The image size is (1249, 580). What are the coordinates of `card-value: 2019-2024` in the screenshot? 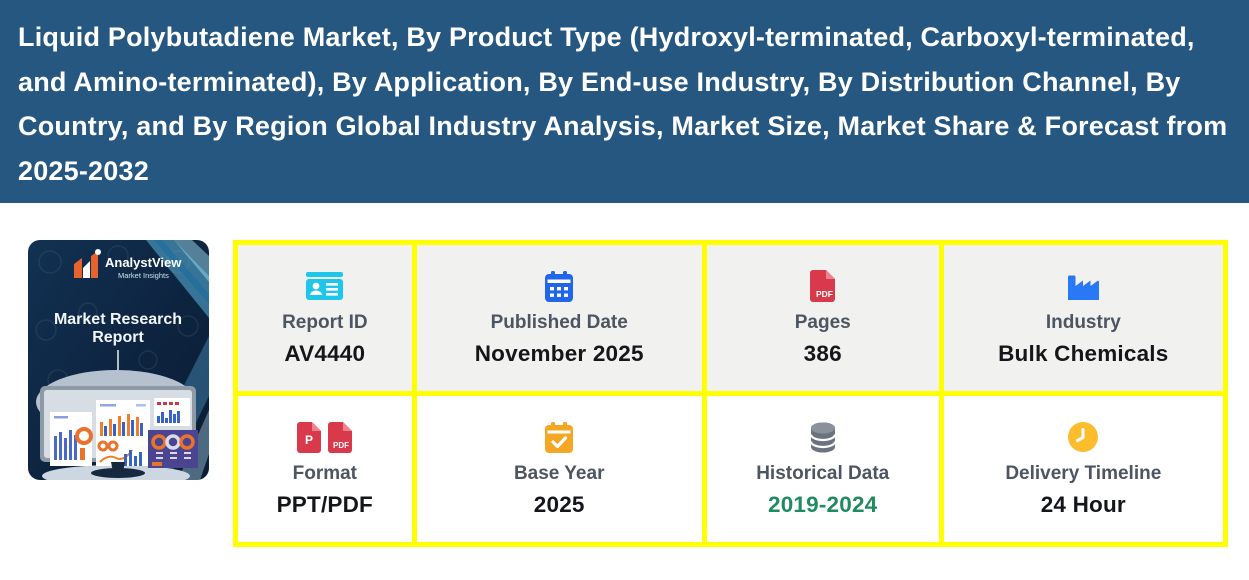 It's located at (823, 504).